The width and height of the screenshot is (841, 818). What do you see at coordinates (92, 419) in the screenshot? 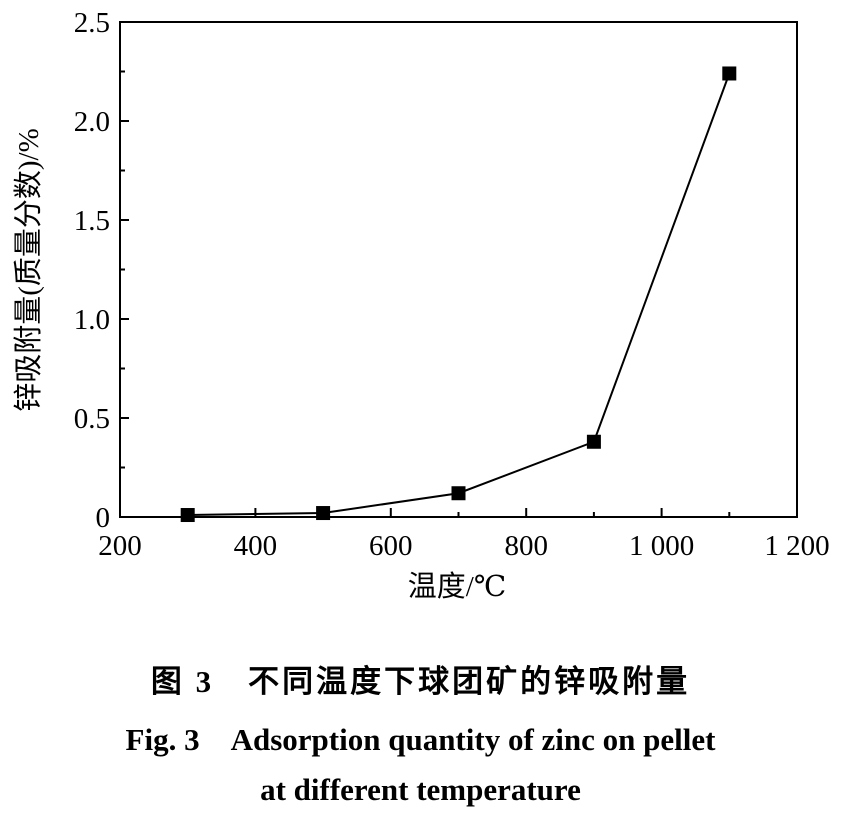
I see `y-tick-label: 0.5` at bounding box center [92, 419].